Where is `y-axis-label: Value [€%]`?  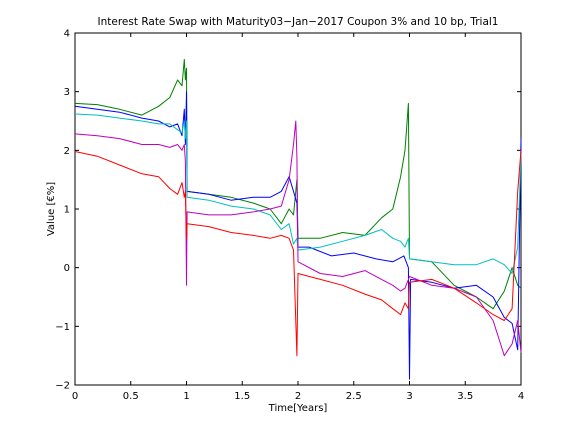
y-axis-label: Value [€%] is located at coordinates (51, 209).